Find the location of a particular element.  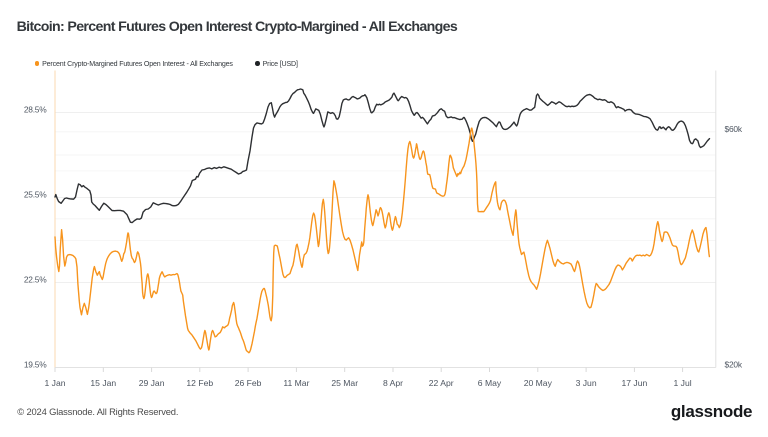

svg-text: 11 Mar is located at coordinates (296, 383).